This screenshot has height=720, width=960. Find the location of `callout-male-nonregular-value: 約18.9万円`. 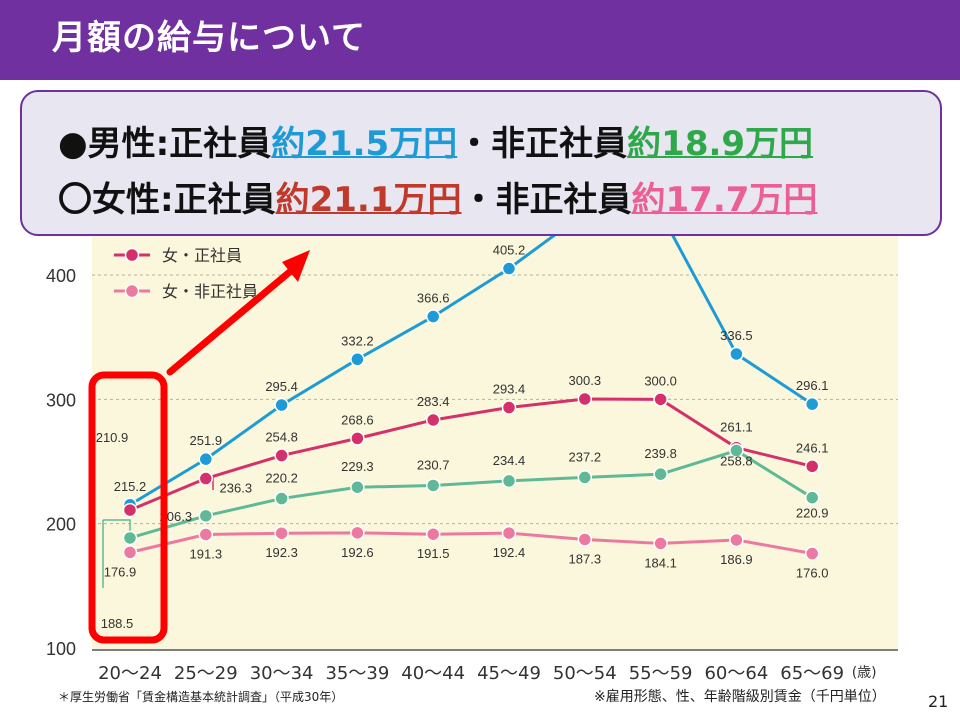

callout-male-nonregular-value: 約18.9万円 is located at coordinates (720, 144).